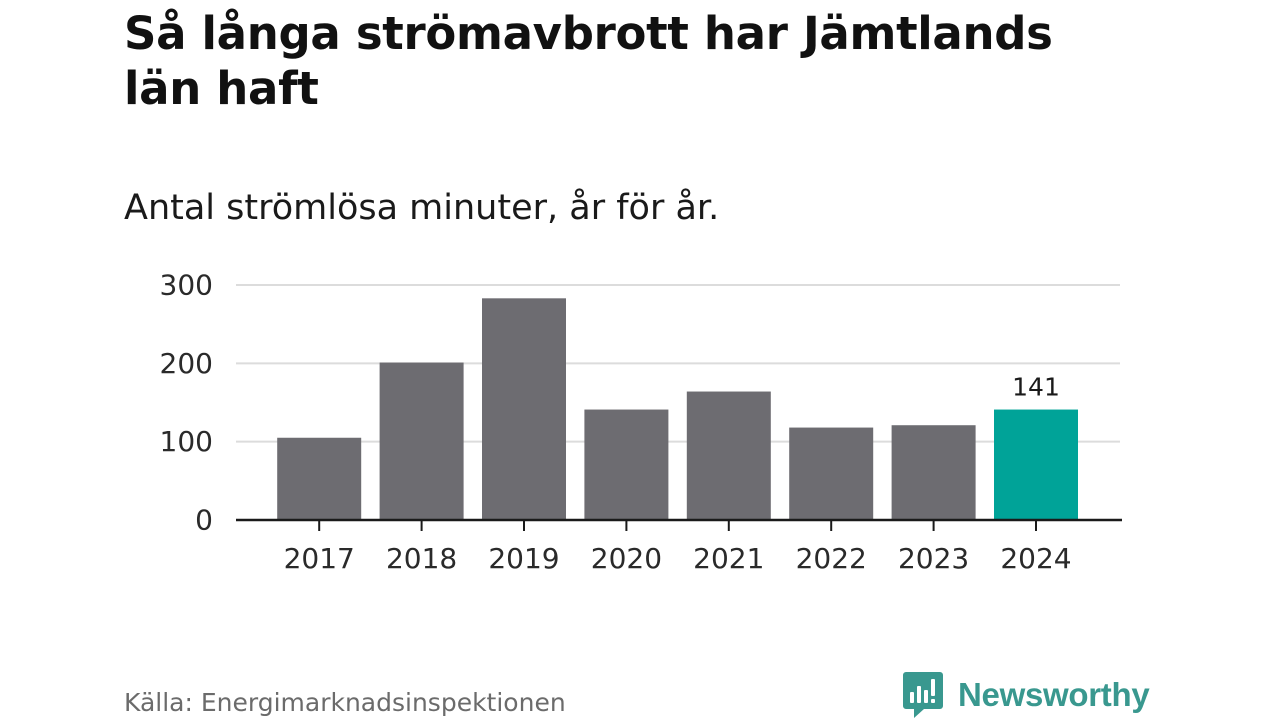  I want to click on data-label-2024: 141, so click(1036, 387).